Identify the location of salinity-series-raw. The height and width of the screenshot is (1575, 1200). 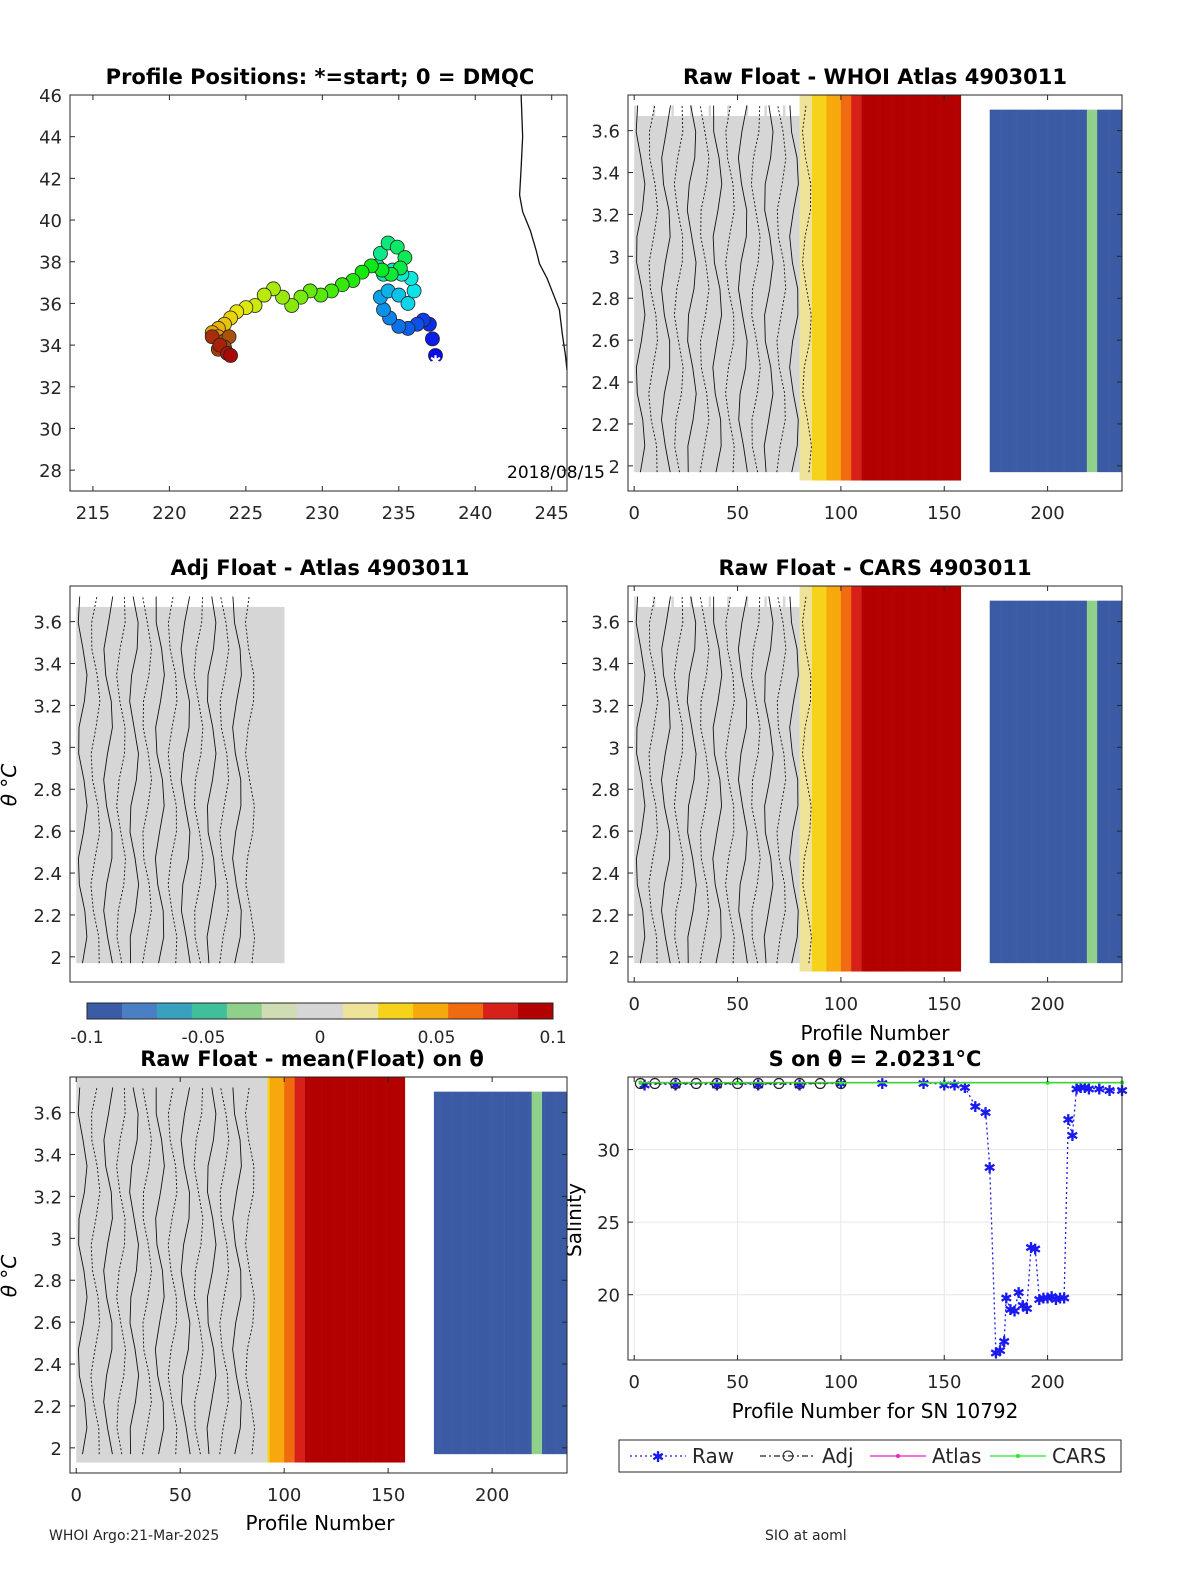
(883, 1218).